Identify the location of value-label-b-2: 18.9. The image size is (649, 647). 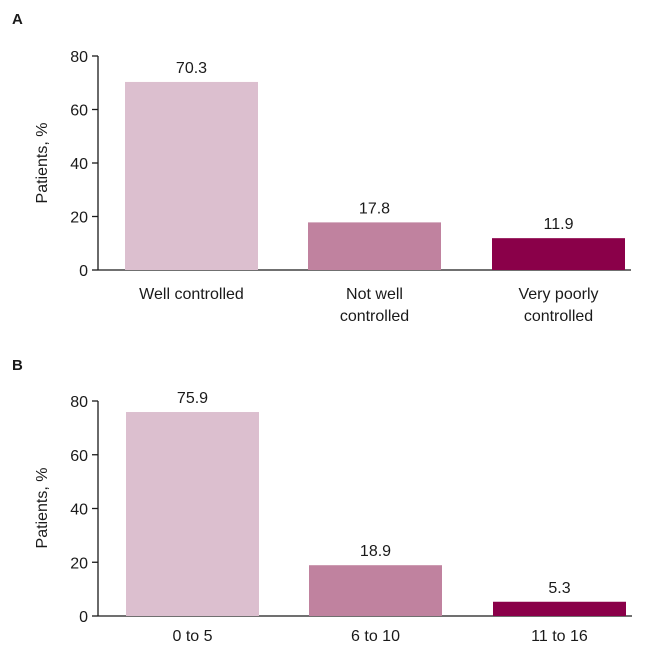
(375, 551).